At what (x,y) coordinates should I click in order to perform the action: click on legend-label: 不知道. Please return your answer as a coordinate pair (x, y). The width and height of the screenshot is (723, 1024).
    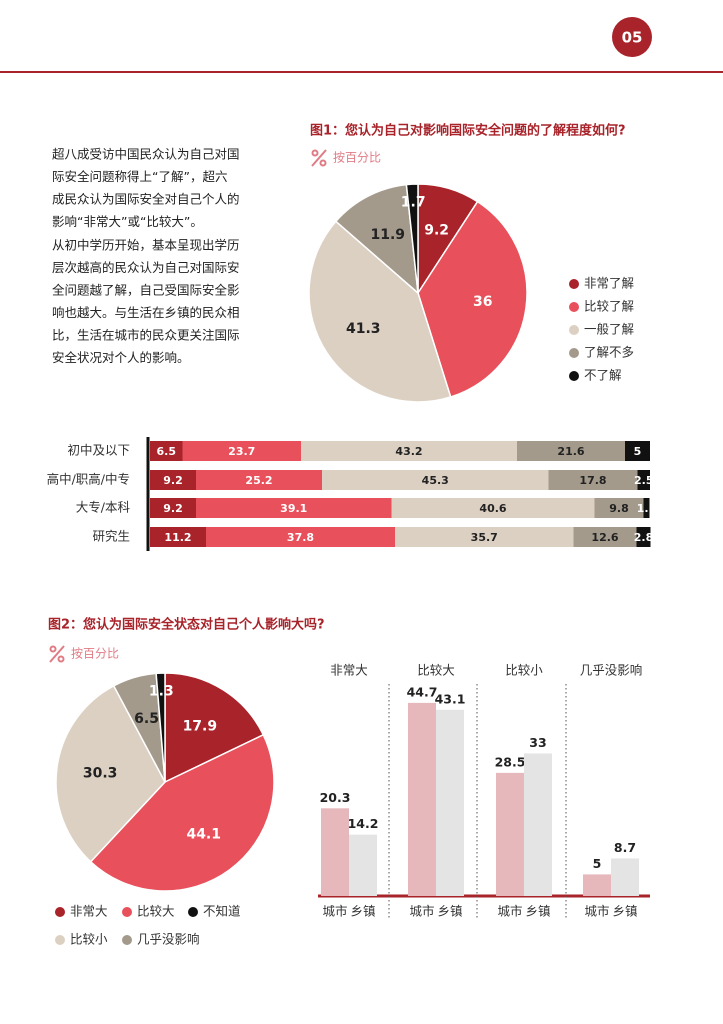
    Looking at the image, I should click on (222, 911).